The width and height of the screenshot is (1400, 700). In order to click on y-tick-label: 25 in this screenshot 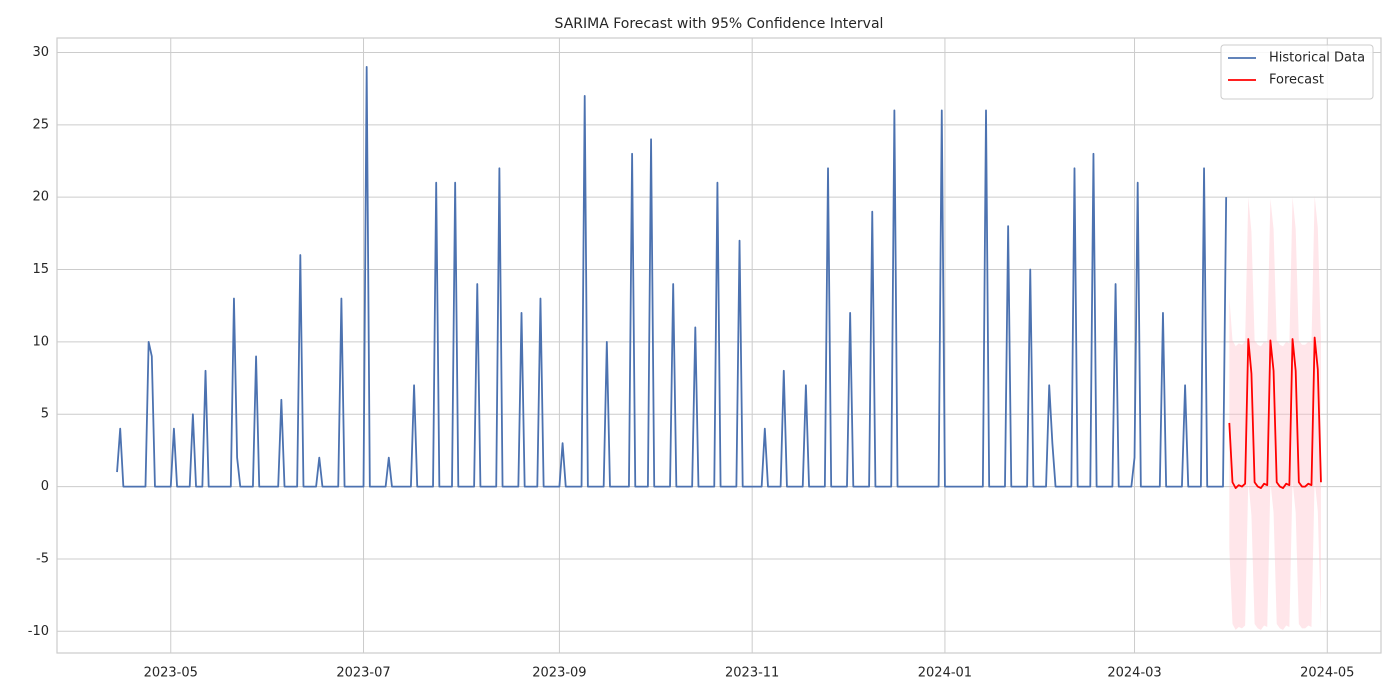, I will do `click(40, 124)`.